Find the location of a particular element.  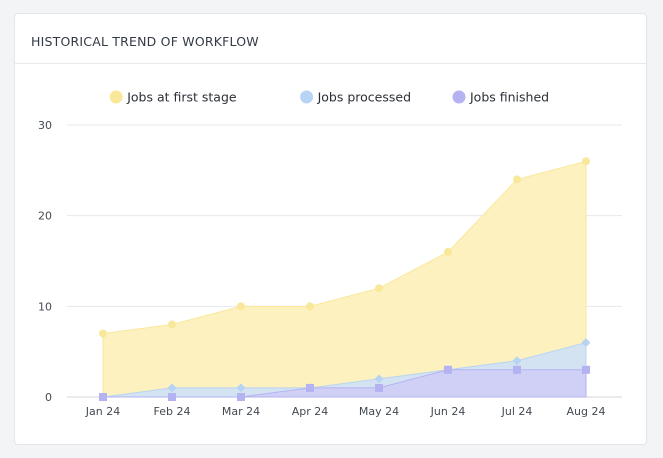

legend-swatch-jobs-at-first-stage is located at coordinates (116, 97).